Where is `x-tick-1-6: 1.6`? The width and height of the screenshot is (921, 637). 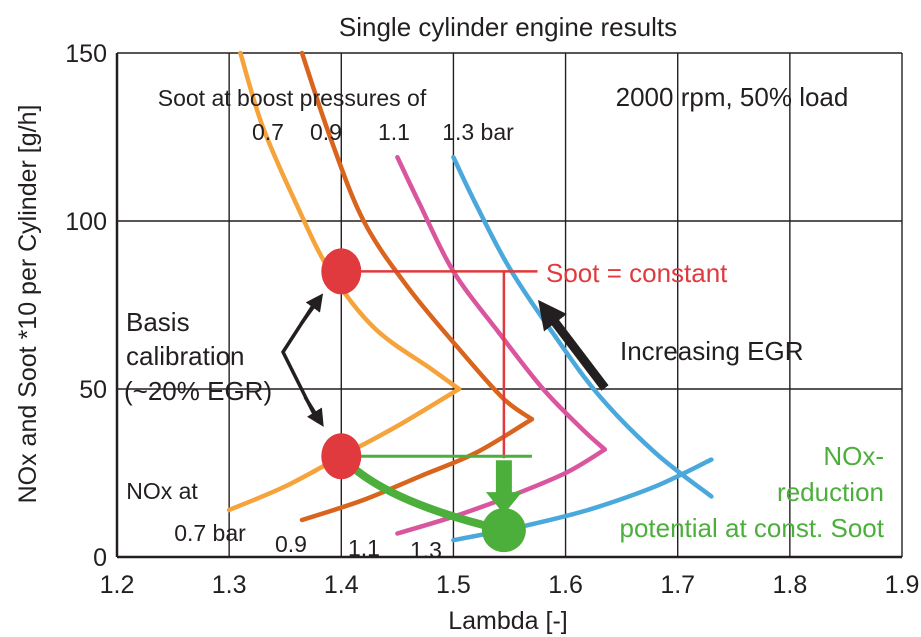 x-tick-1-6: 1.6 is located at coordinates (565, 585).